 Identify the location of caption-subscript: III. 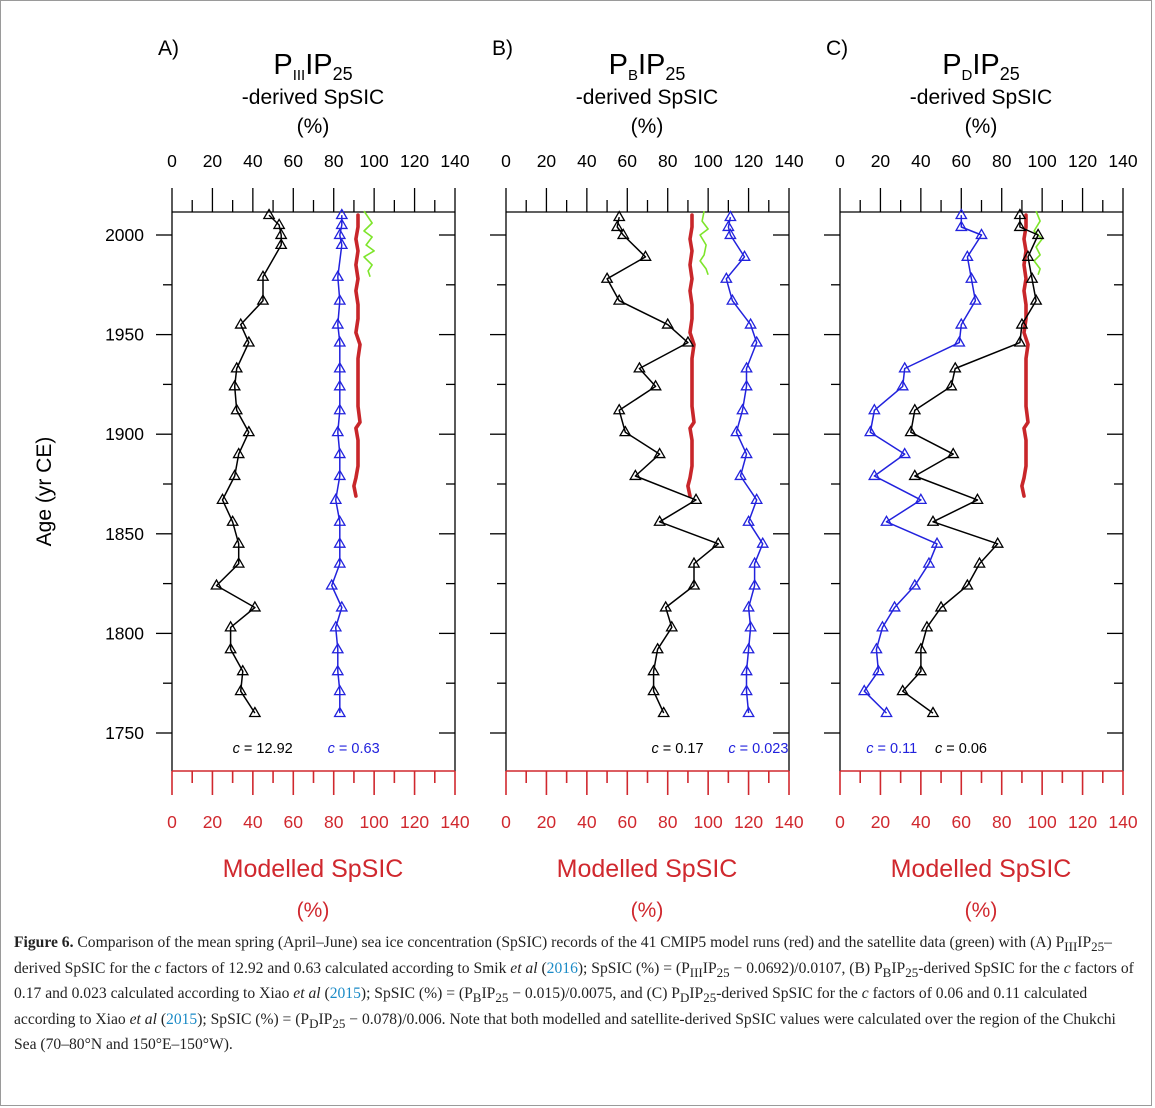
(1071, 947).